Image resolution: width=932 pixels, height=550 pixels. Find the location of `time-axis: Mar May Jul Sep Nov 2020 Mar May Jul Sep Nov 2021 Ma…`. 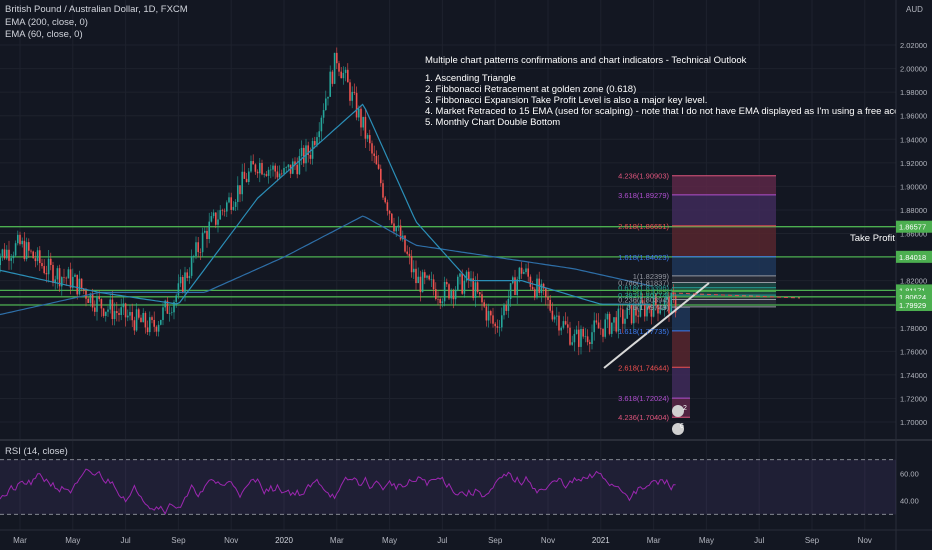

time-axis: Mar May Jul Sep Nov 2020 Mar May Jul Sep Nov 2021 Ma… is located at coordinates (442, 540).